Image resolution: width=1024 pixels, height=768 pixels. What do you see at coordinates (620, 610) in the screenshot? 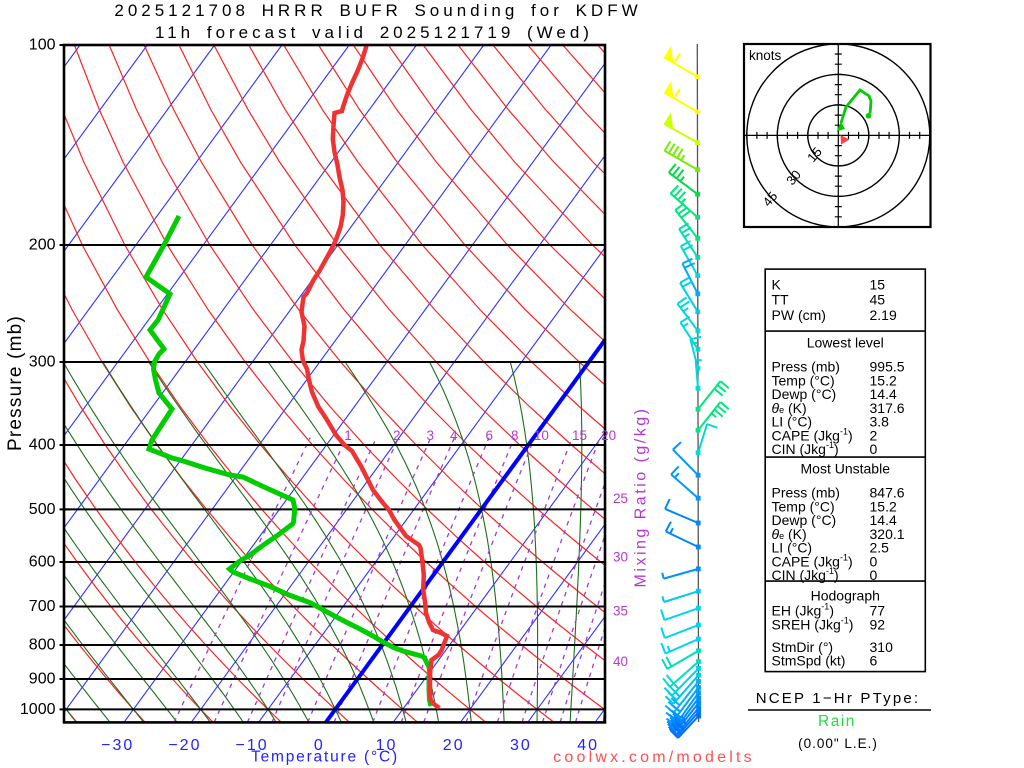
I see `svg-text: 35` at bounding box center [620, 610].